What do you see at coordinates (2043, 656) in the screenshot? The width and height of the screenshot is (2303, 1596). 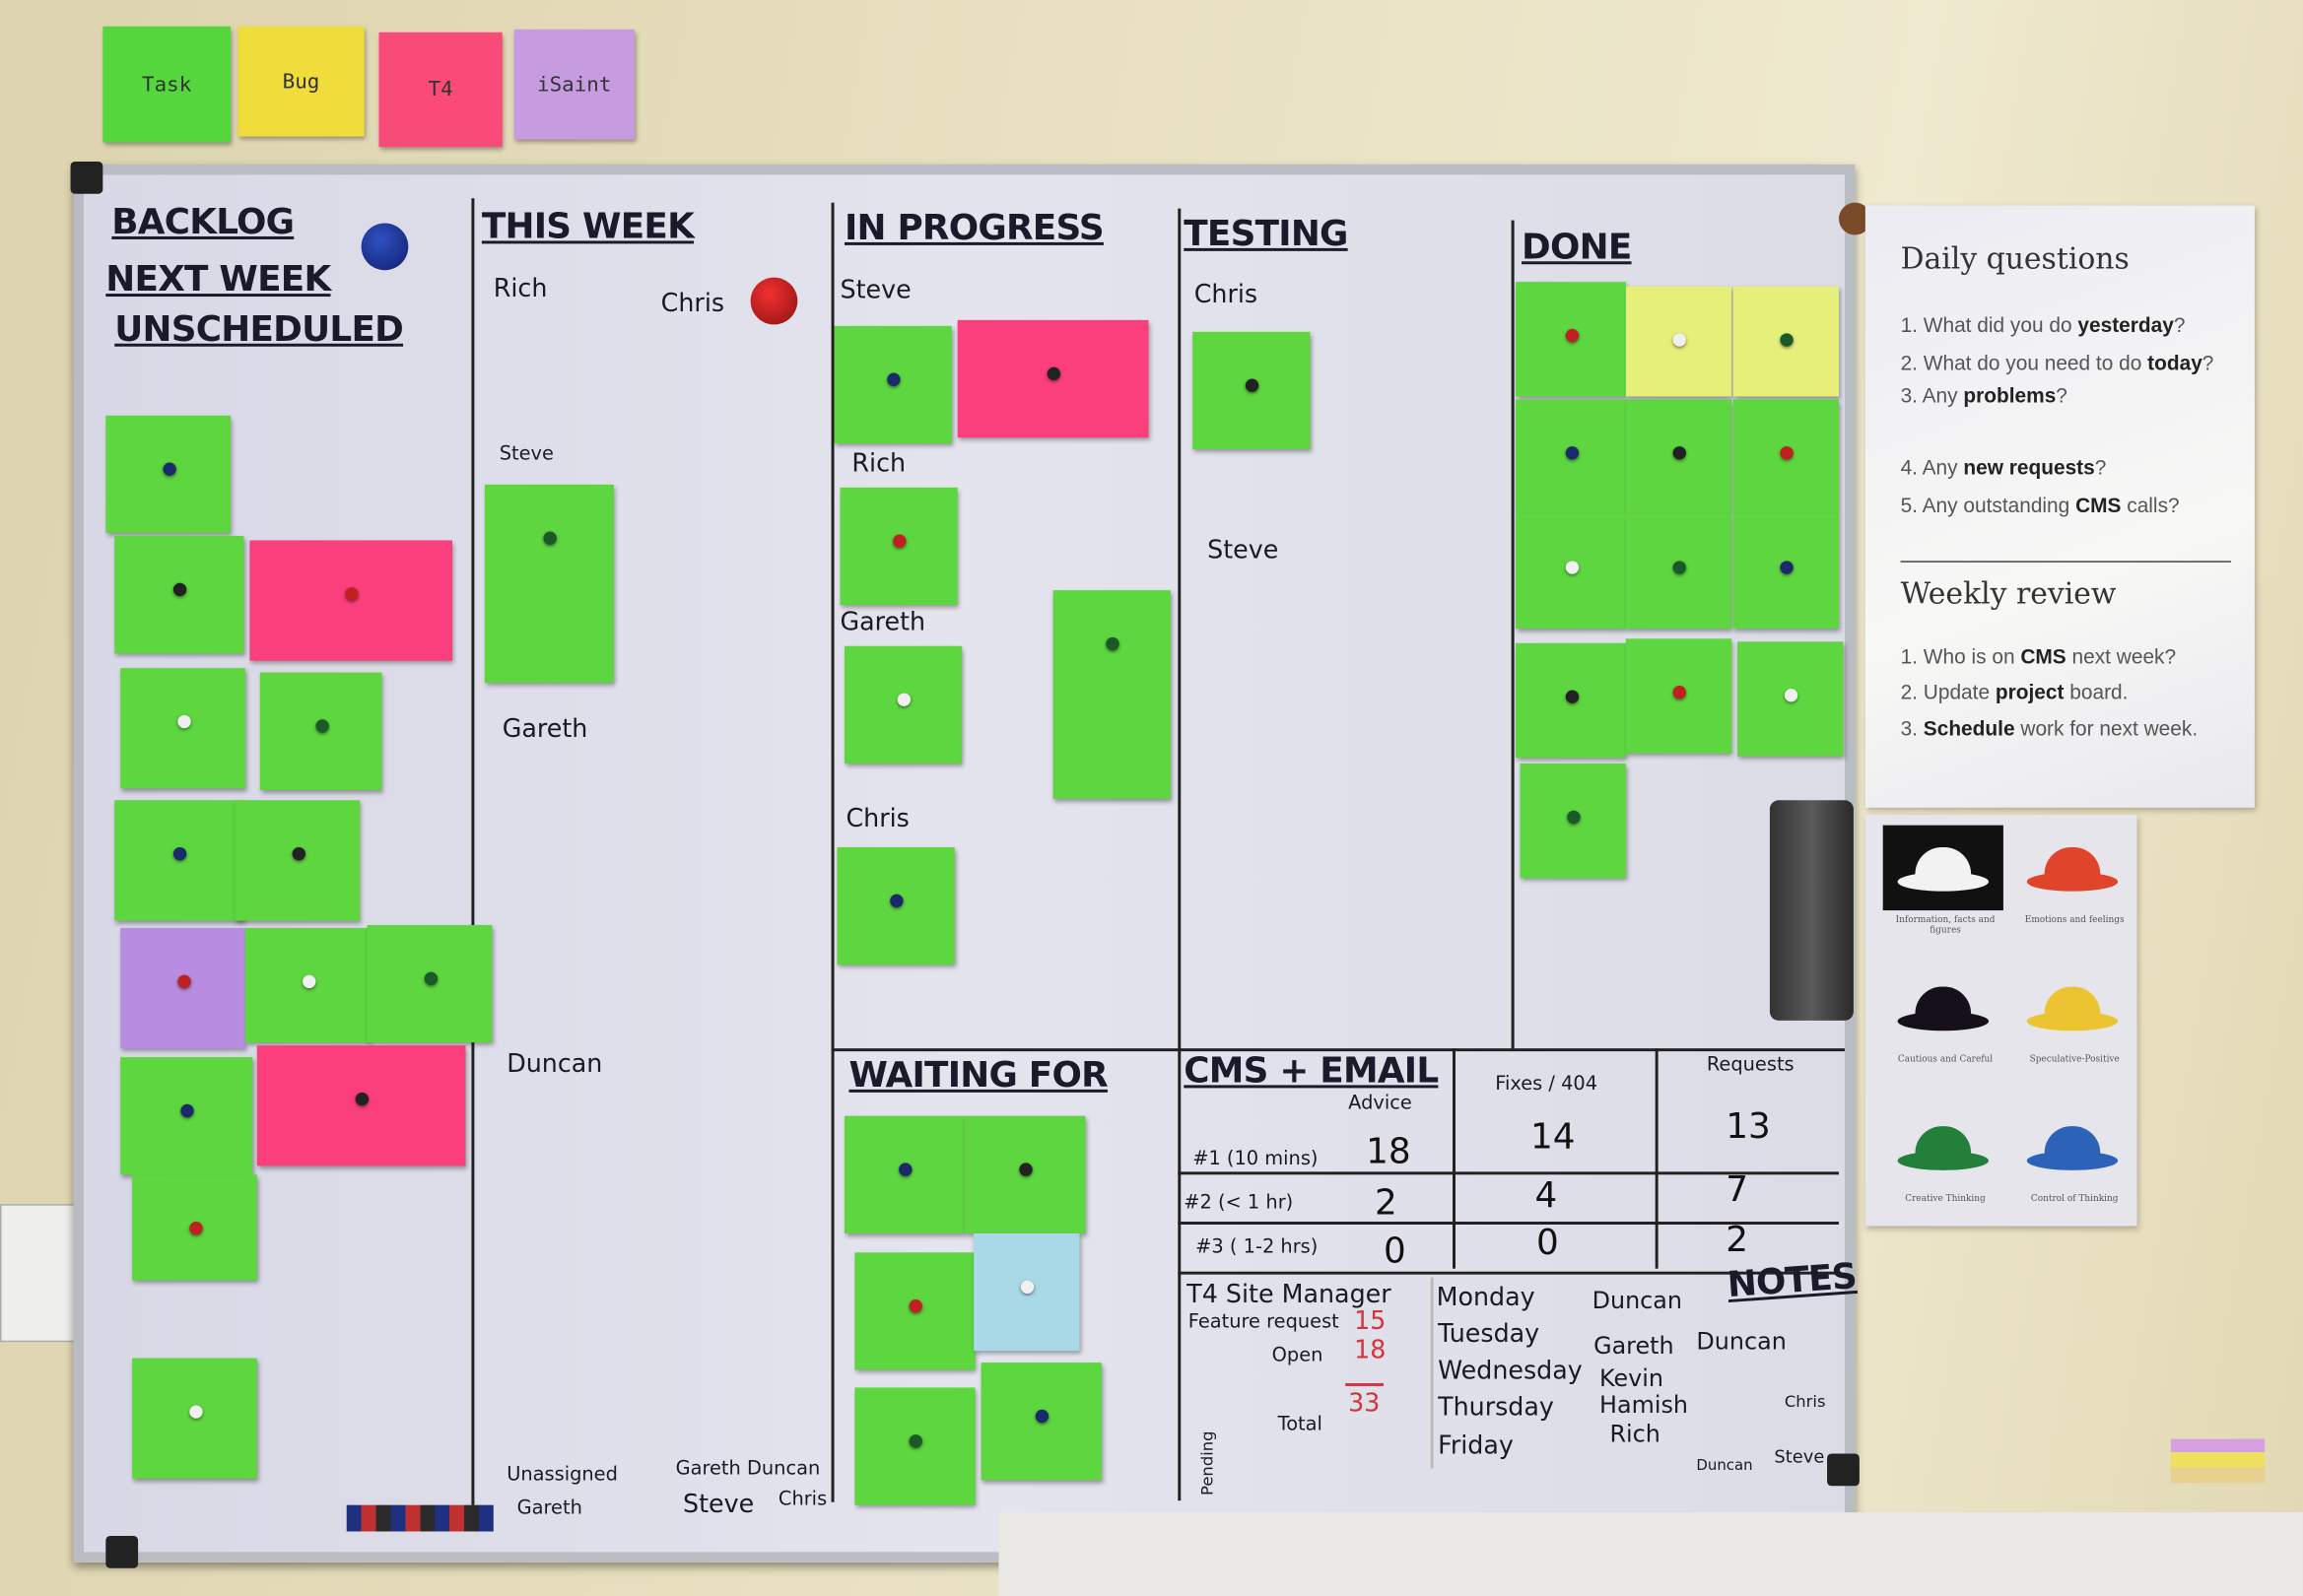 I see `item-text: CMS` at bounding box center [2043, 656].